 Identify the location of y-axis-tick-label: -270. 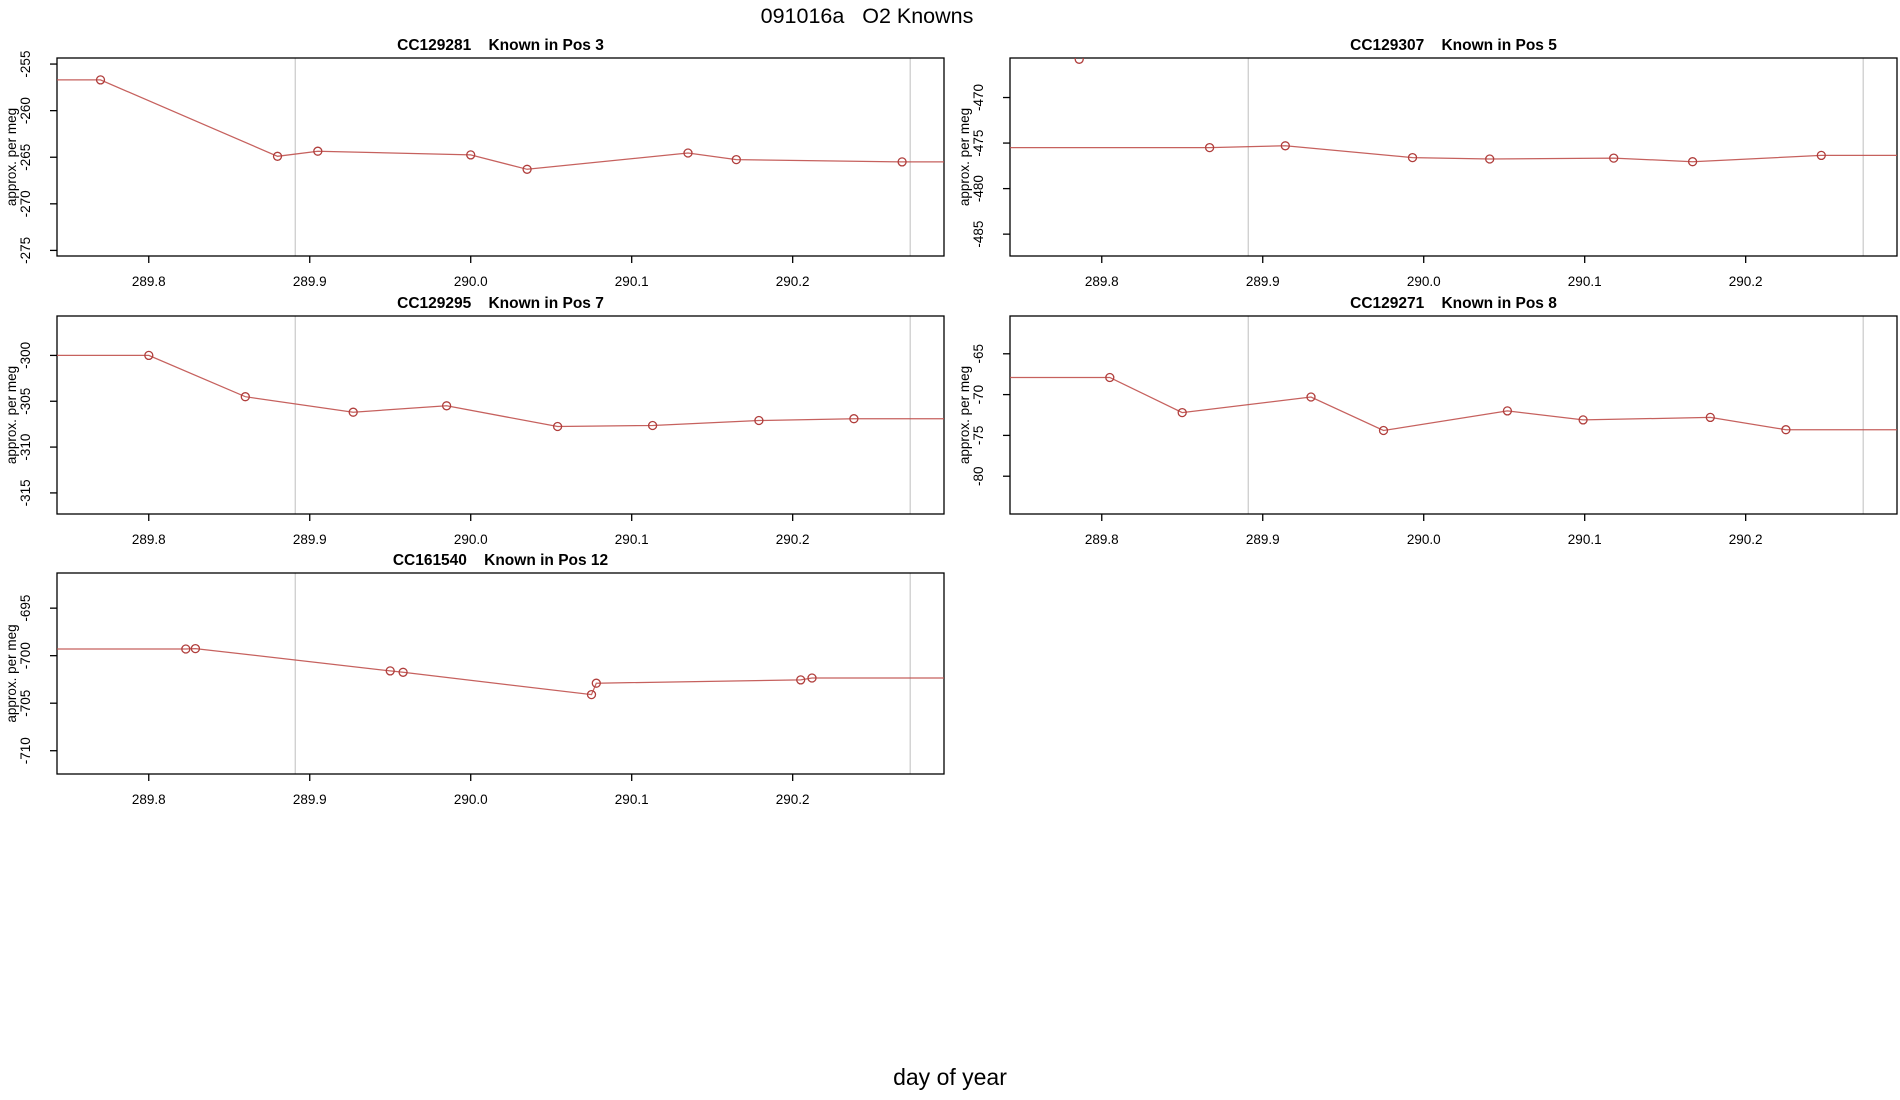
(25, 203).